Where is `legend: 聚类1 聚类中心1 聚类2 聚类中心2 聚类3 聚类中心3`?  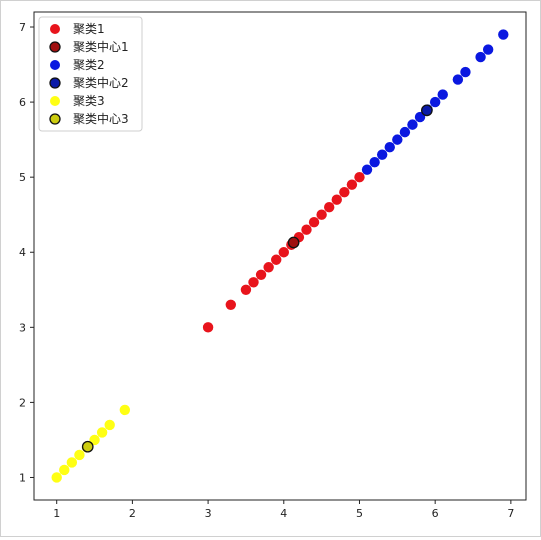 legend: 聚类1 聚类中心1 聚类2 聚类中心2 聚类3 聚类中心3 is located at coordinates (90, 74).